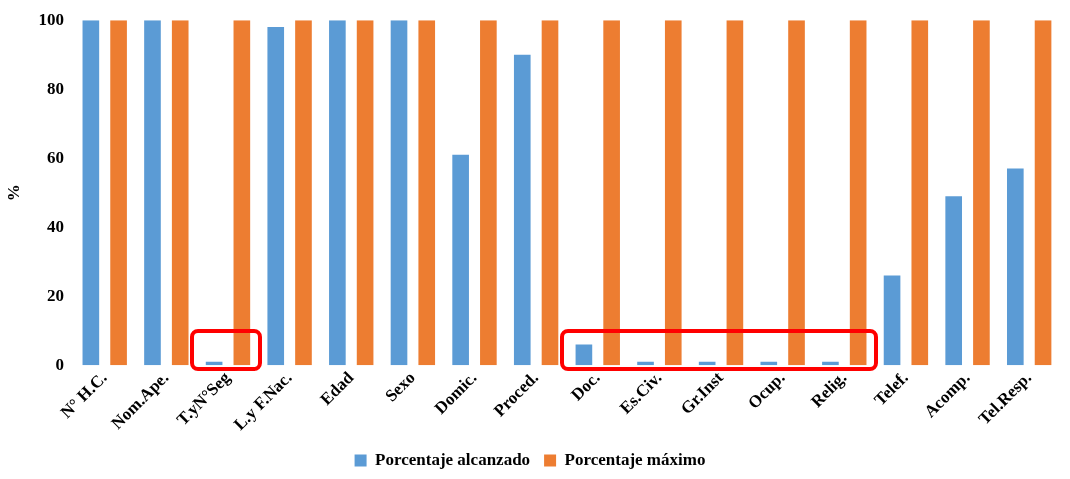 This screenshot has width=1070, height=479. Describe the element at coordinates (635, 459) in the screenshot. I see `legend-label: Porcentaje máximo` at that location.